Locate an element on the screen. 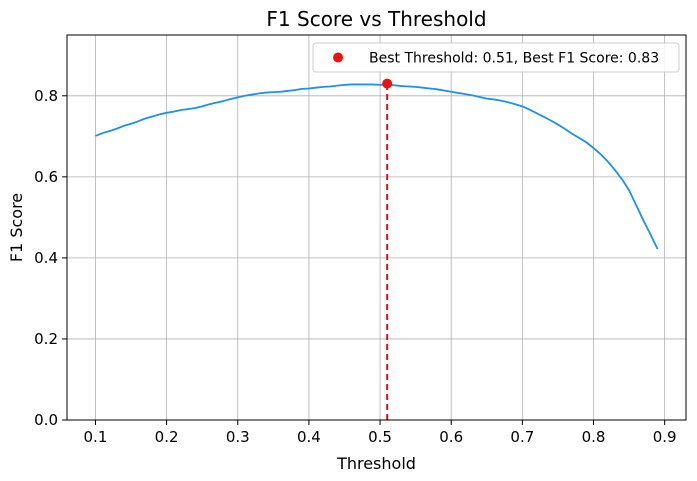 This screenshot has width=697, height=481. y-axis-label: F1 Score is located at coordinates (16, 227).